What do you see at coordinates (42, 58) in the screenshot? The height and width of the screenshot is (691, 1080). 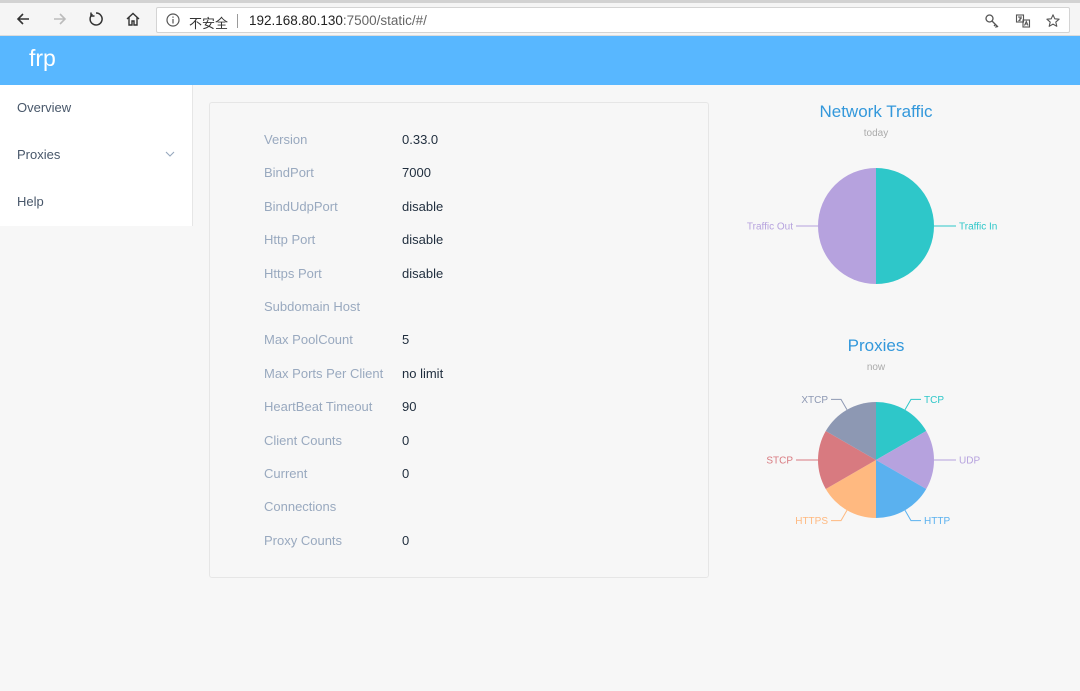 I see `brand-logo: frp` at bounding box center [42, 58].